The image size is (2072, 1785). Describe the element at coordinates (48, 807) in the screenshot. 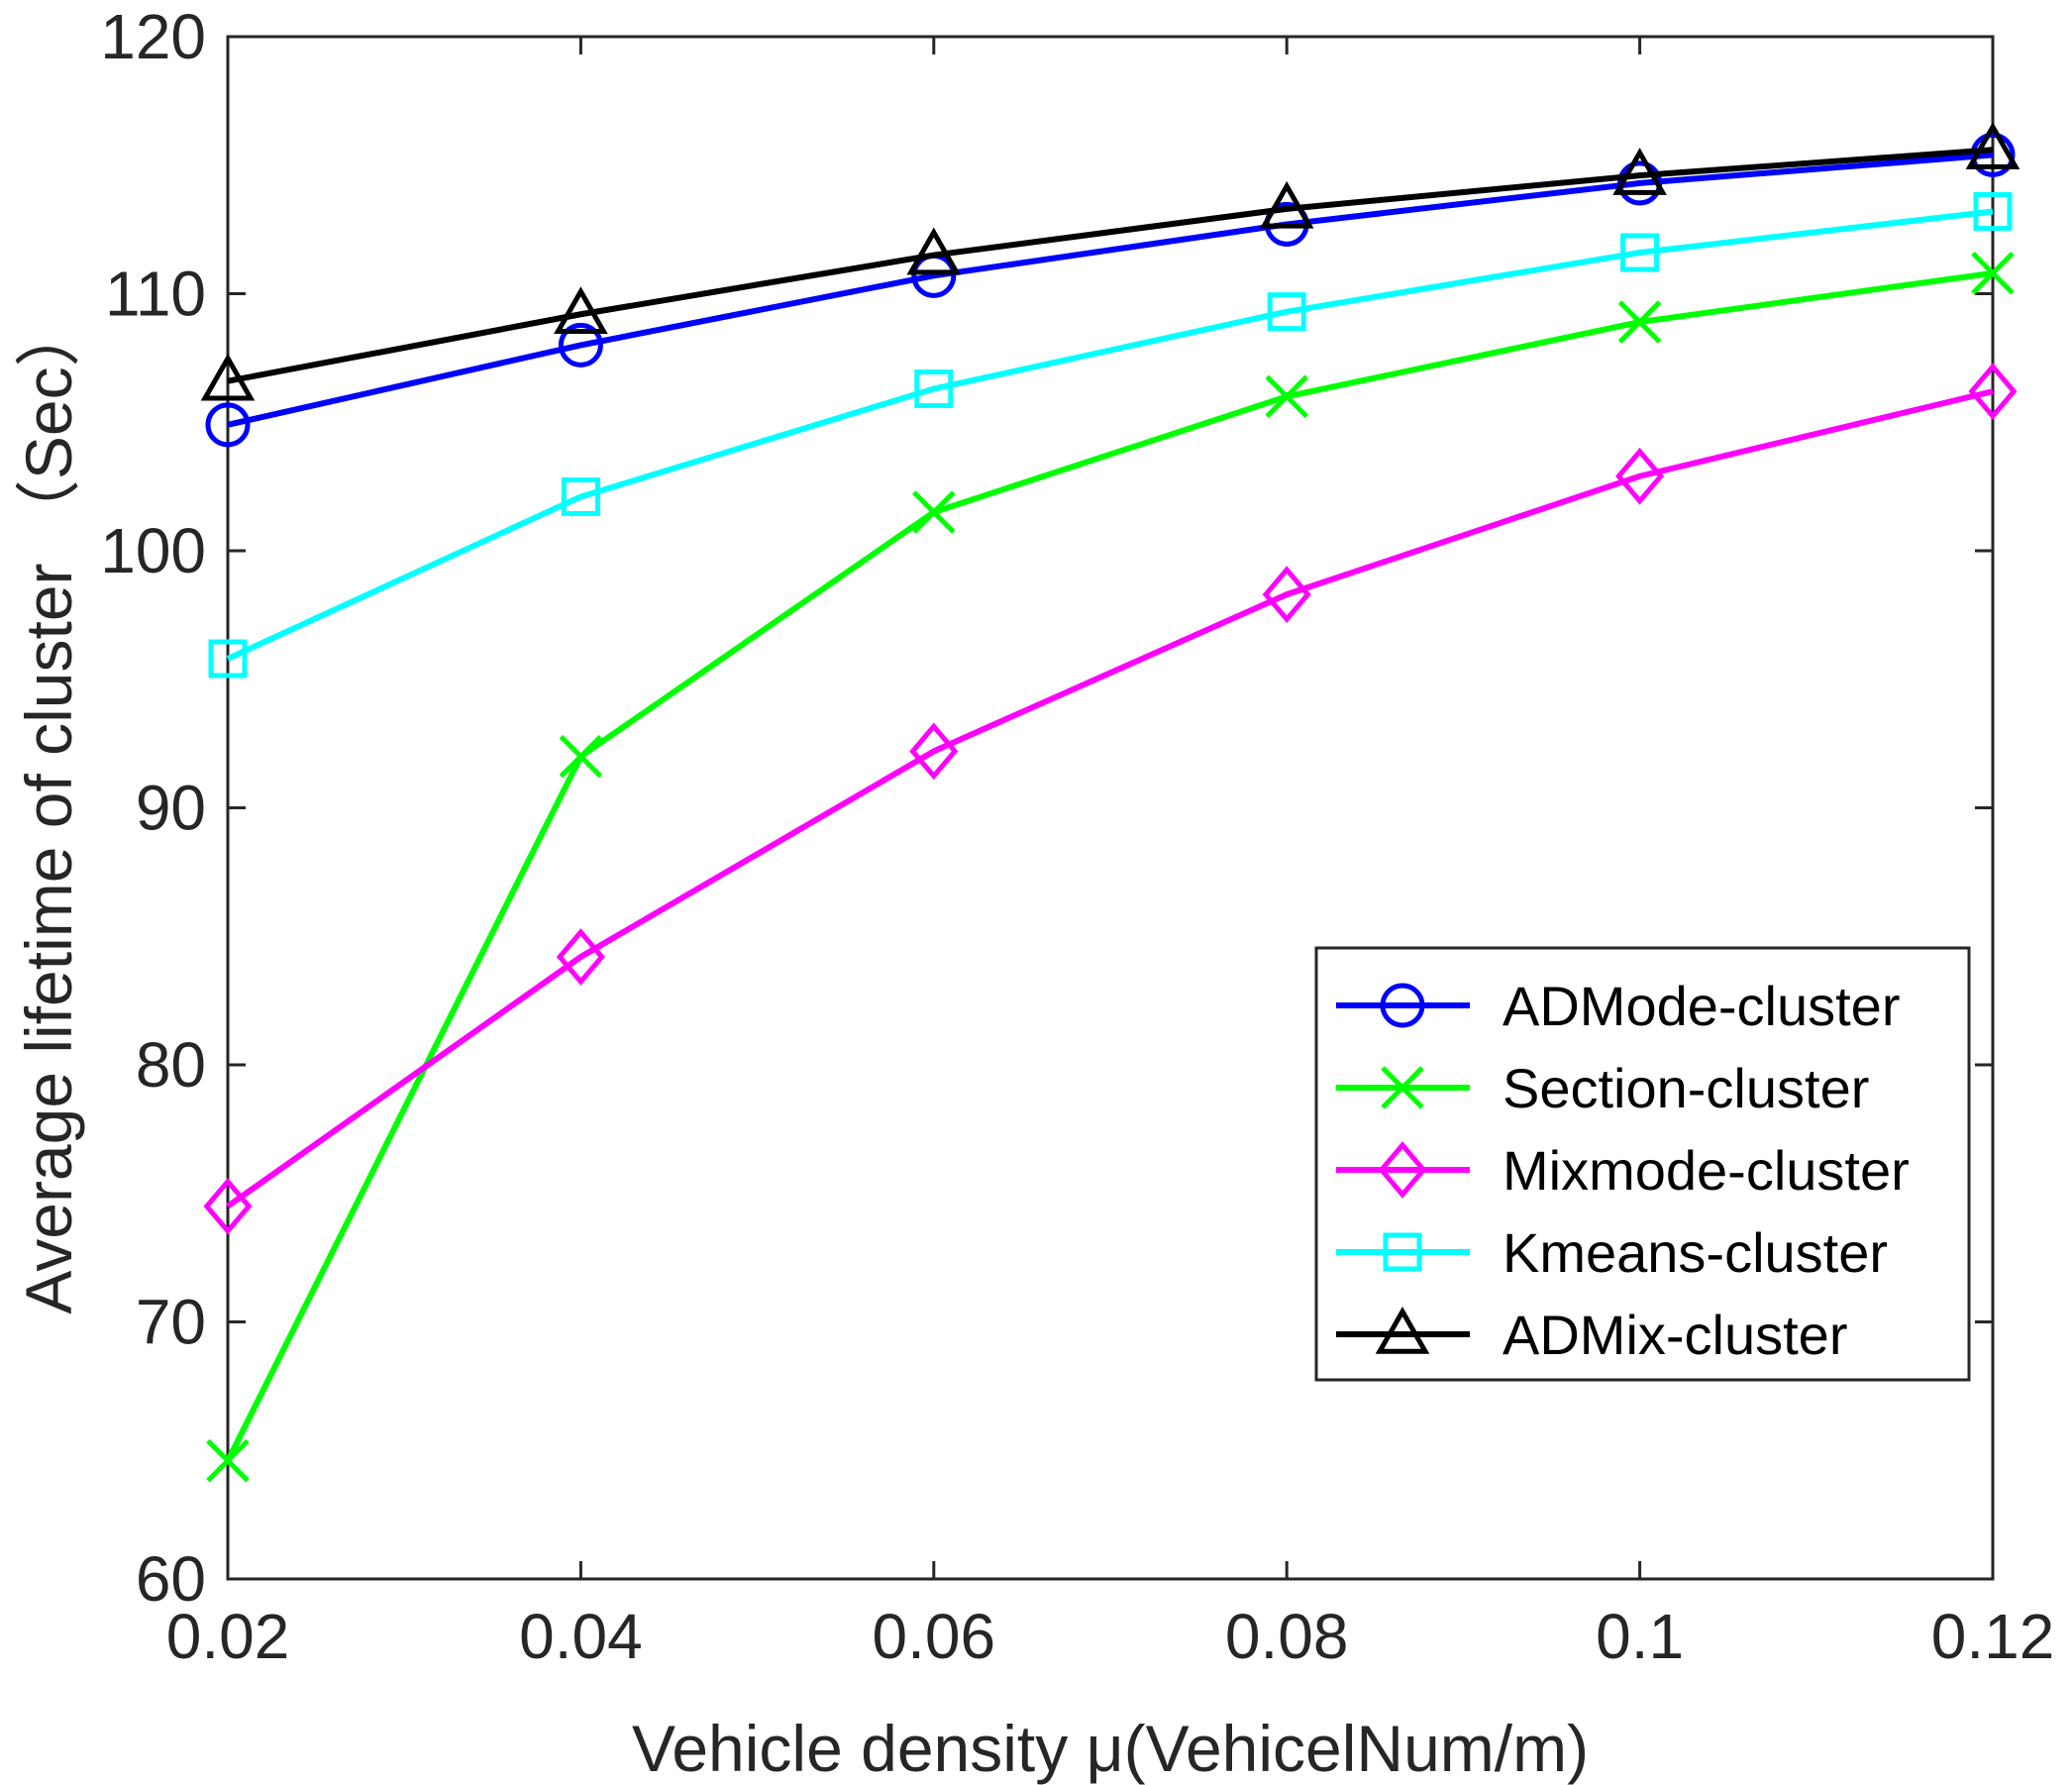

I see `y-axis-label: Average lifetime of cluster （Sec）` at that location.